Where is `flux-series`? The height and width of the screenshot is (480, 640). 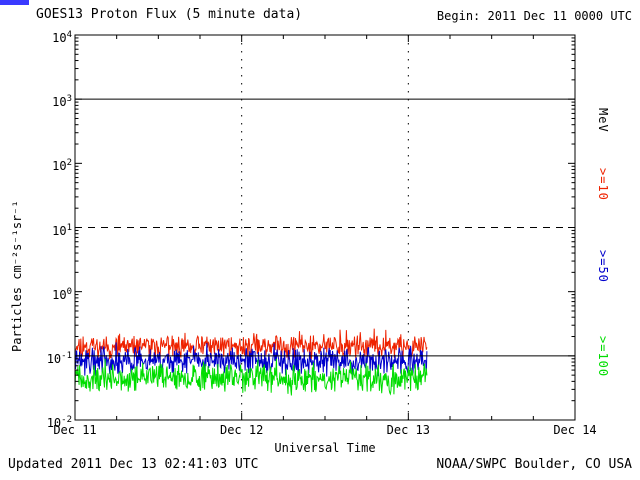 flux-series is located at coordinates (251, 362).